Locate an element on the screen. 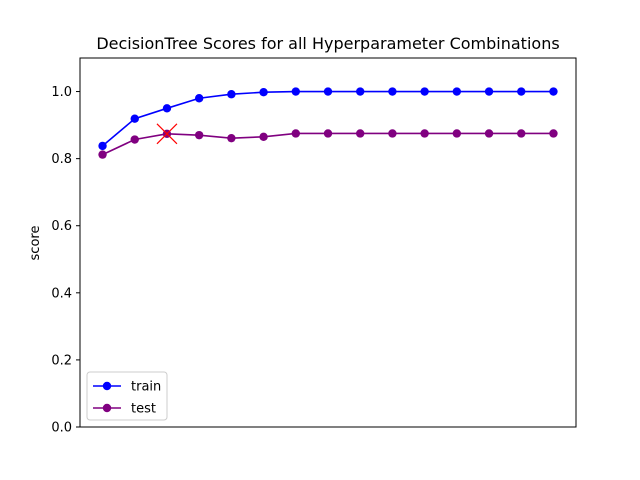 The width and height of the screenshot is (640, 480). y-axis: 0.0 0.2 0.4 0.6 0.8 1.0 is located at coordinates (65, 260).